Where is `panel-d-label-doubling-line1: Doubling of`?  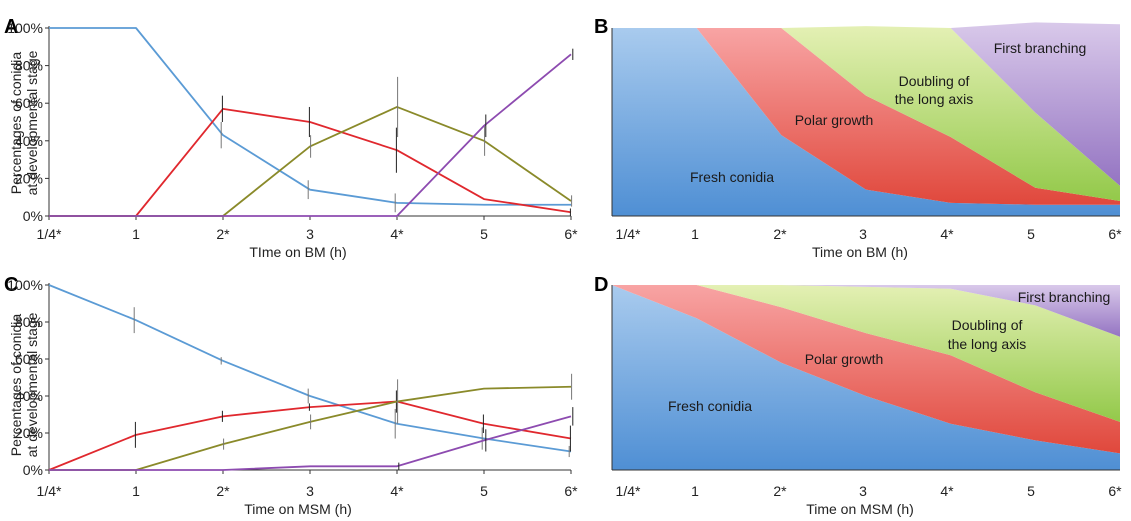
panel-d-label-doubling-line1: Doubling of is located at coordinates (987, 325).